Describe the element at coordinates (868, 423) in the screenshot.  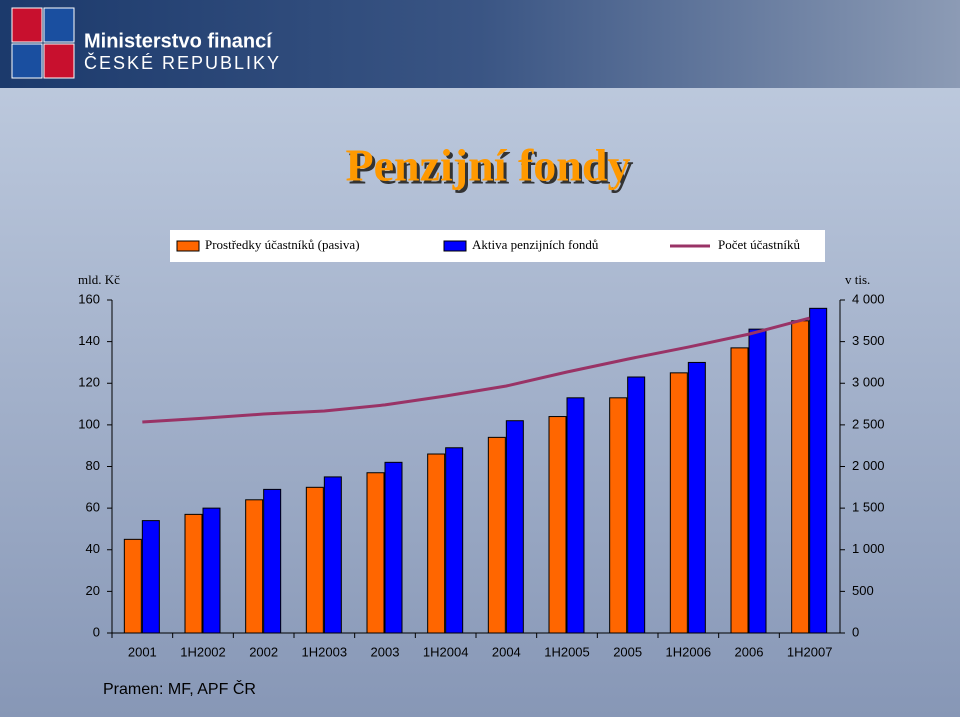
I see `y2-tick-label: 2 500` at that location.